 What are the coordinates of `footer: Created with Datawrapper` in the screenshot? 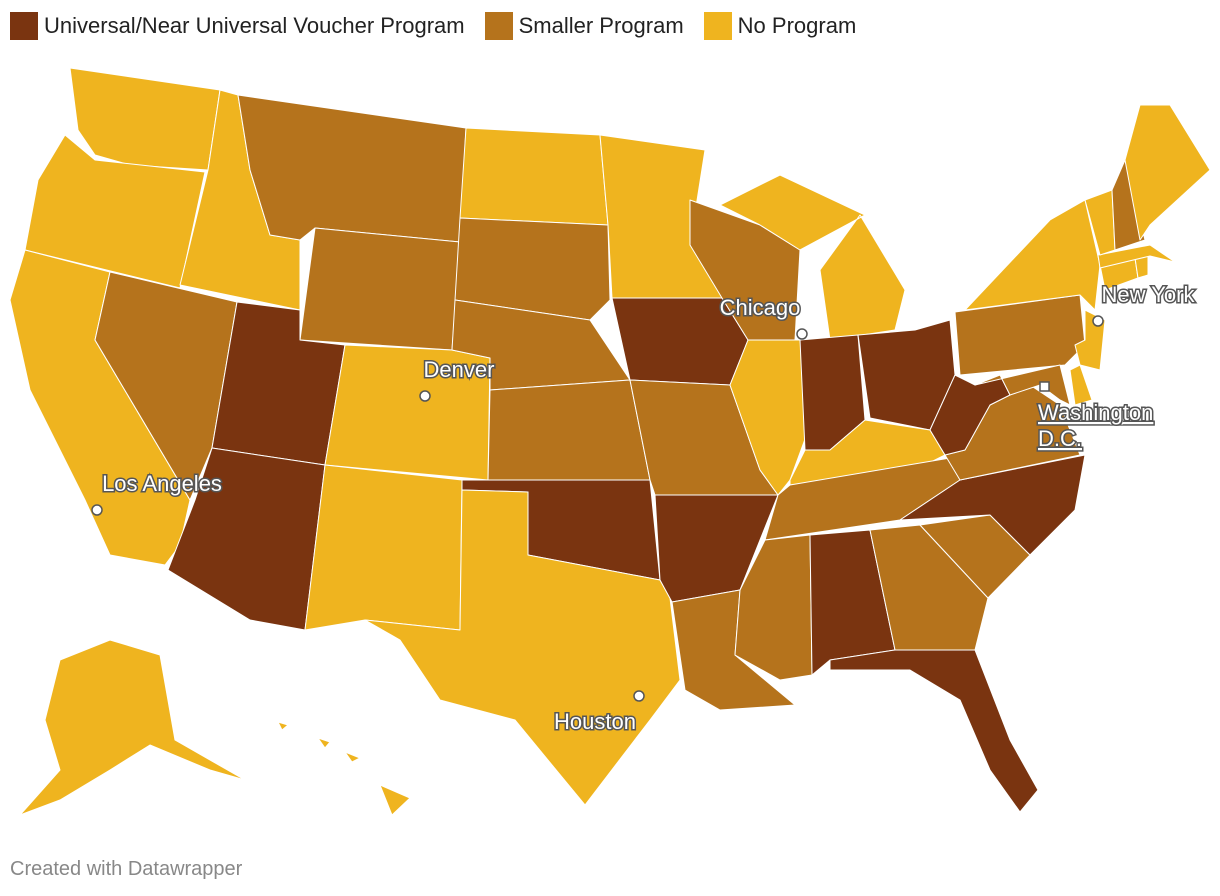 It's located at (126, 869).